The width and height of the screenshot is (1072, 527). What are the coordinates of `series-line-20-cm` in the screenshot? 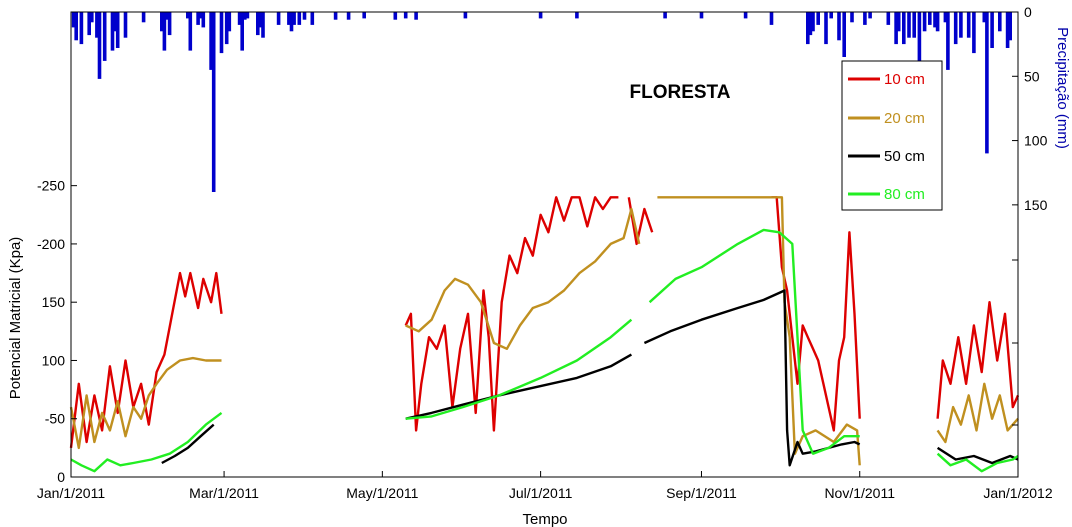 It's located at (977, 413).